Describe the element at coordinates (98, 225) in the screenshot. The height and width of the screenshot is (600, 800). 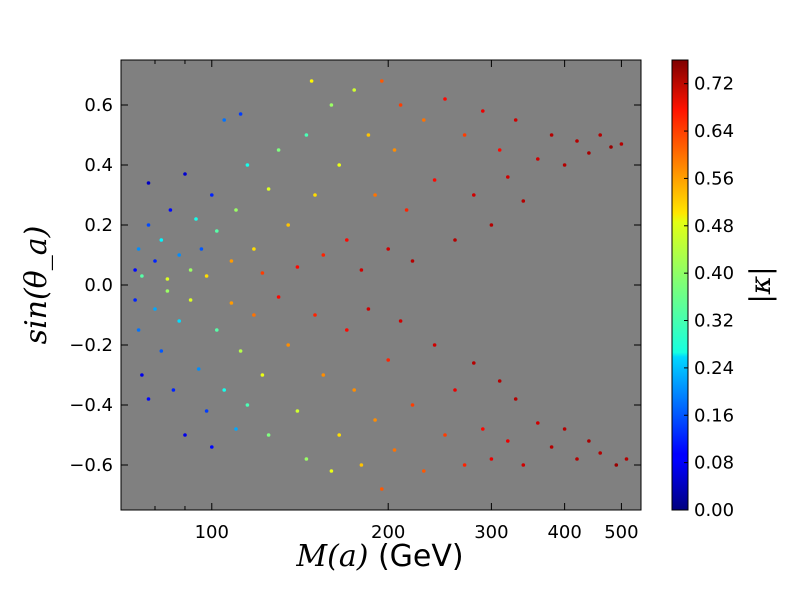
I see `y-tick-label: 0.2` at that location.